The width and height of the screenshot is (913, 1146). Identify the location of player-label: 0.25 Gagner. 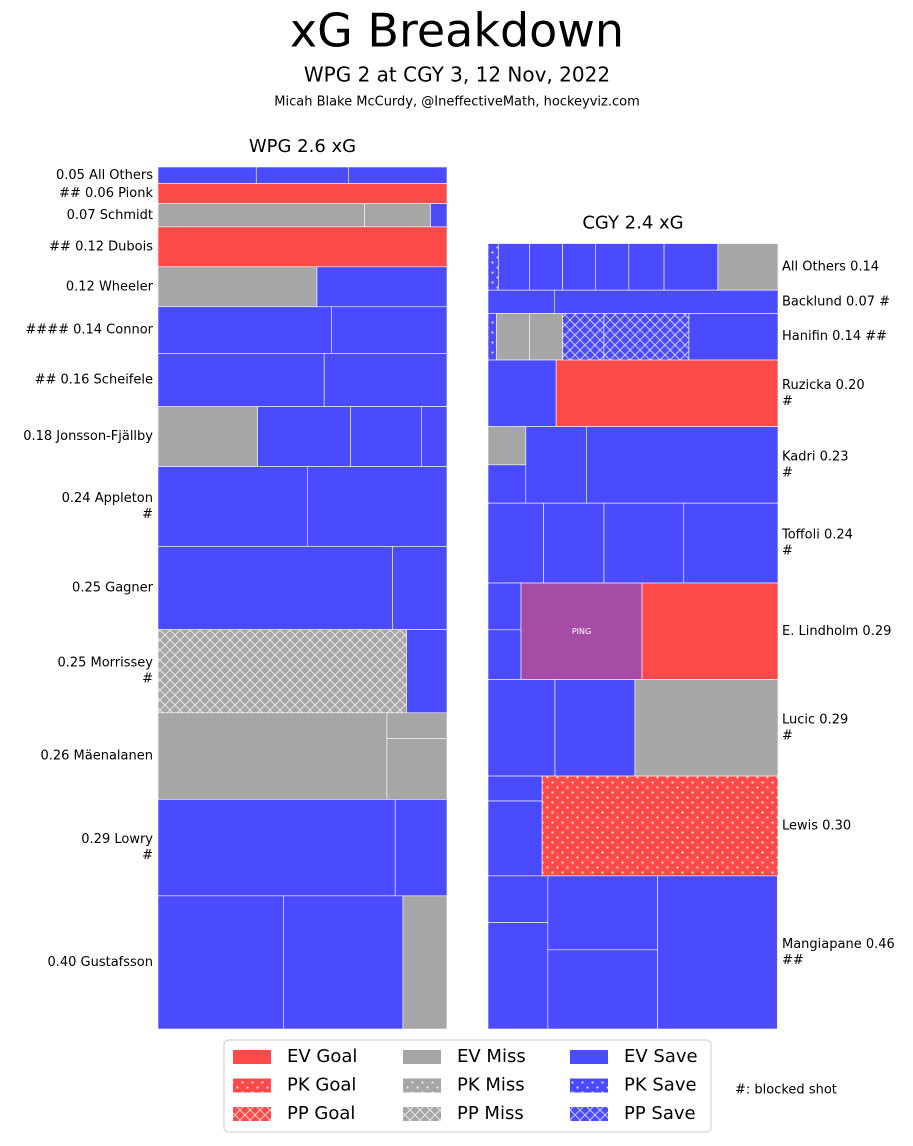
(113, 588).